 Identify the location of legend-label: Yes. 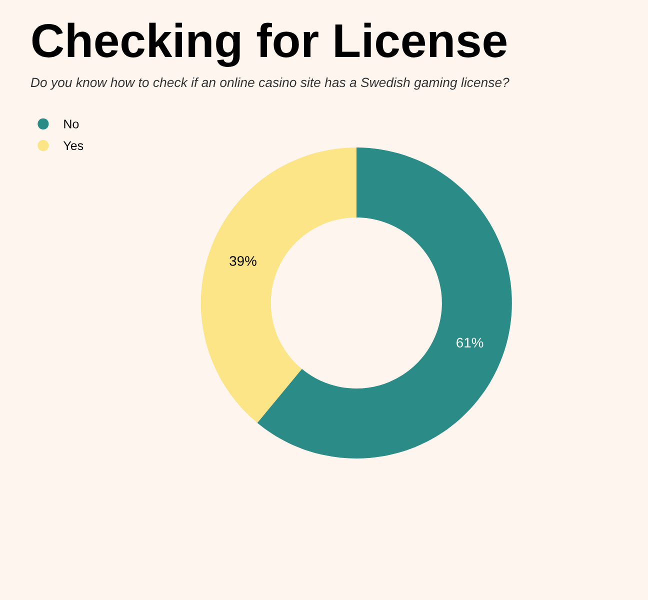
(73, 145).